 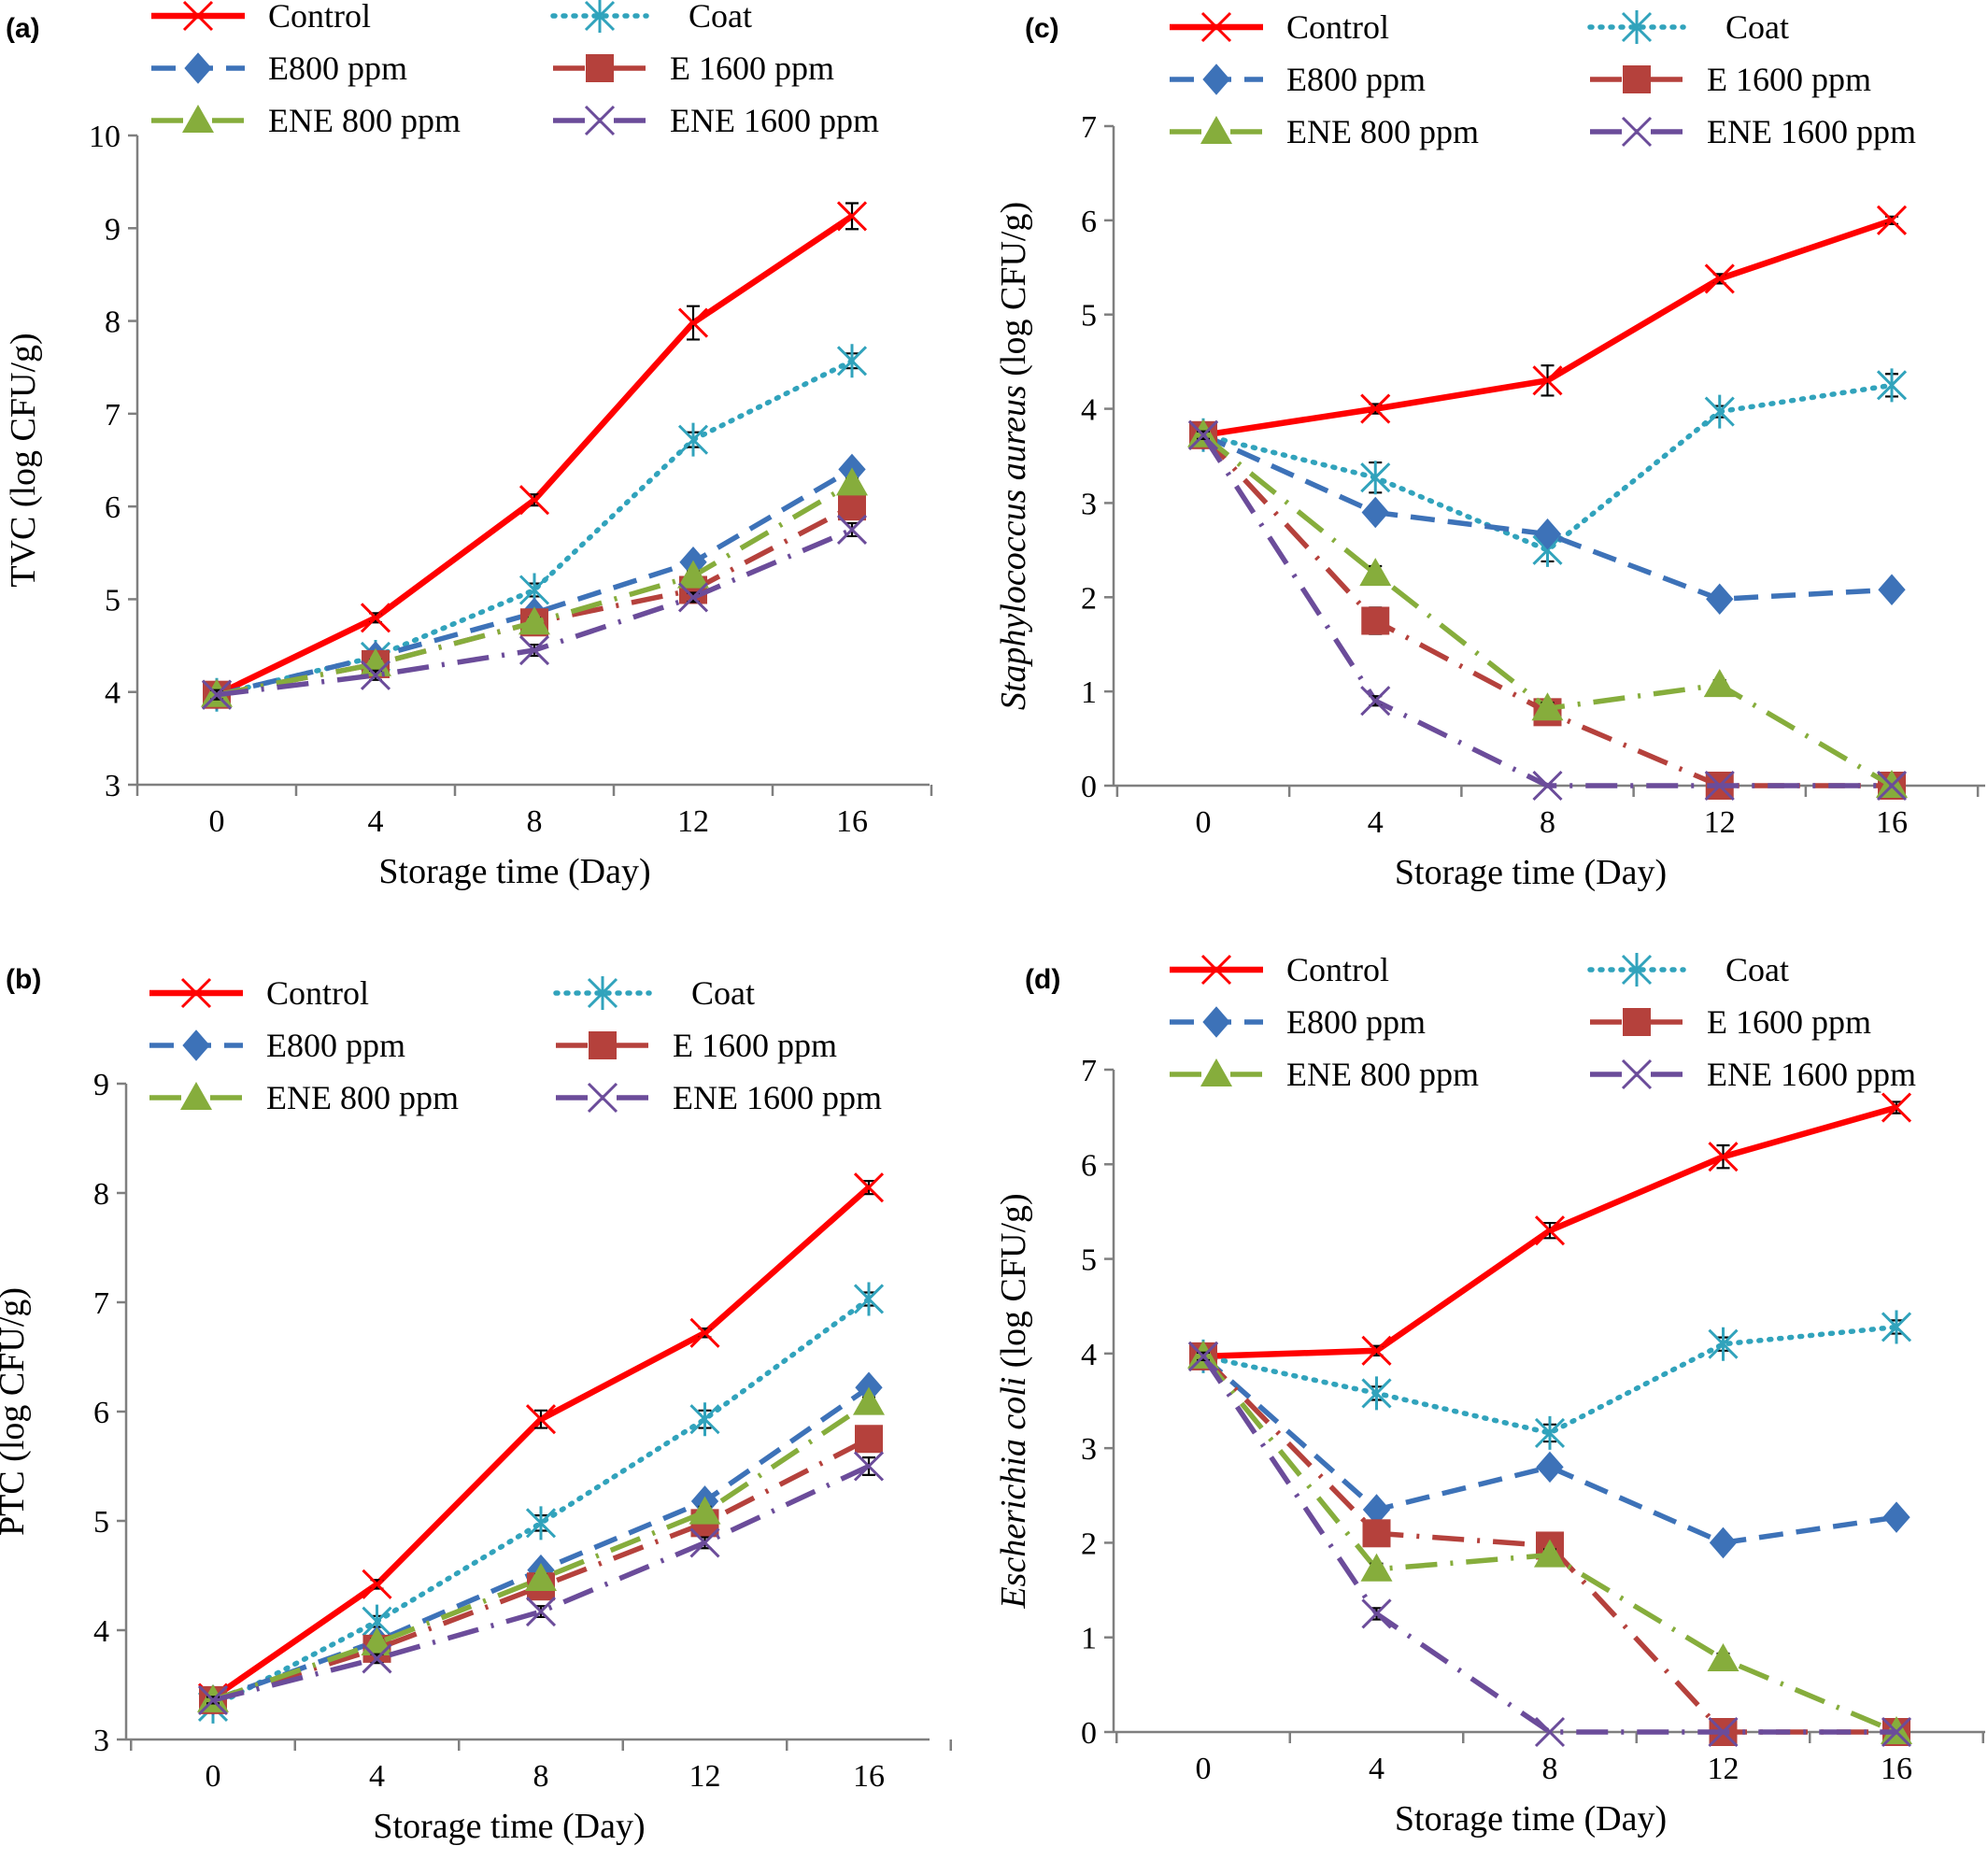 What do you see at coordinates (1324, 1074) in the screenshot?
I see `legend-item: ENE 800 ppm` at bounding box center [1324, 1074].